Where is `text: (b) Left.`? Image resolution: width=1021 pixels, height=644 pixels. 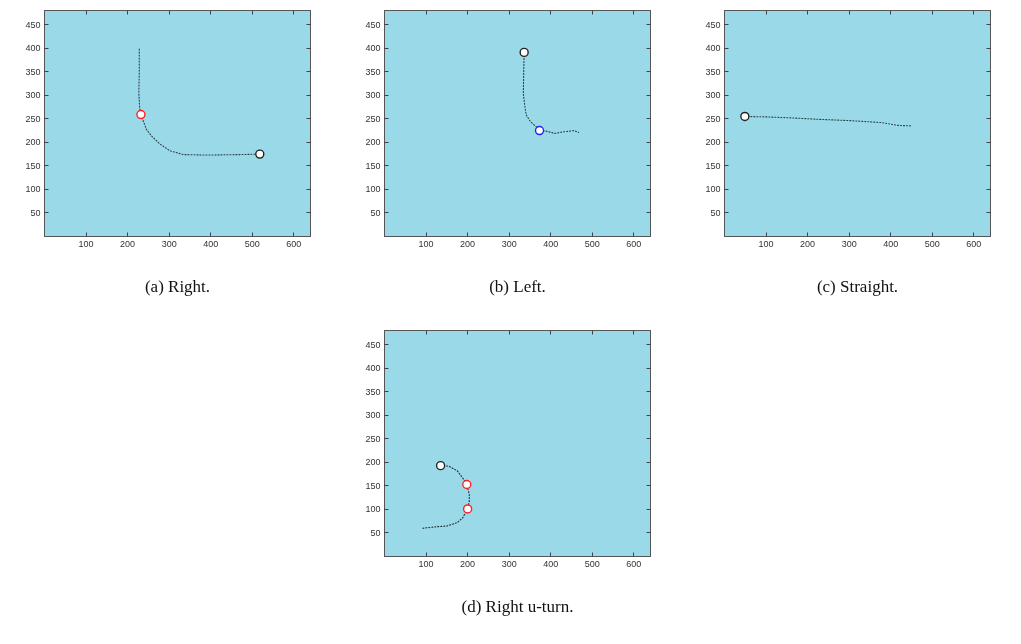
text: (b) Left. is located at coordinates (517, 286).